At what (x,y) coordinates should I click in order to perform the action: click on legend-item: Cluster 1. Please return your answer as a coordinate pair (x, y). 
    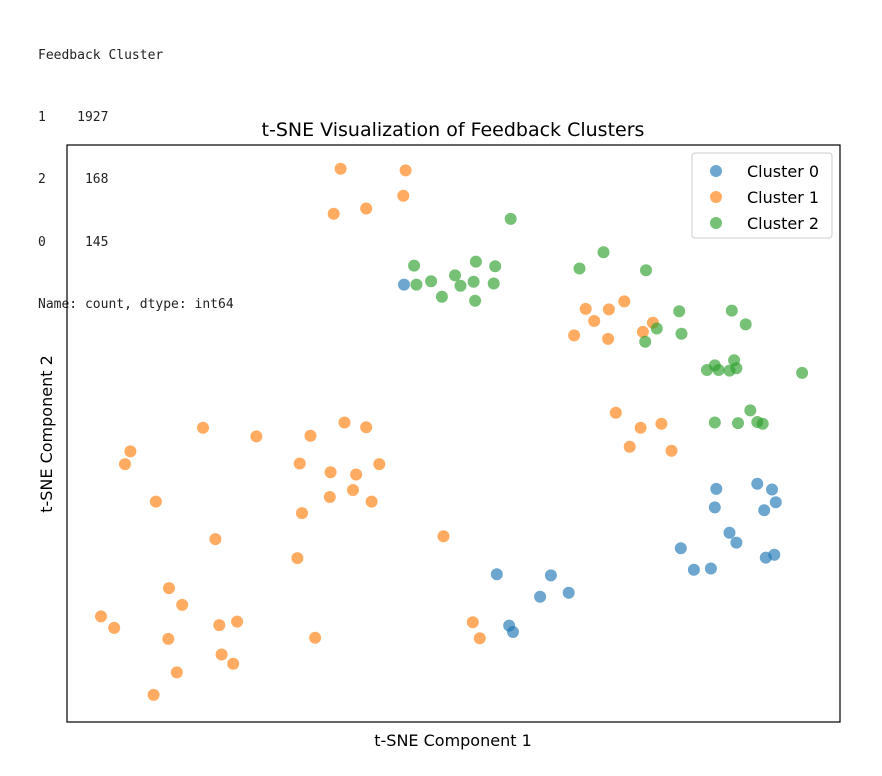
    Looking at the image, I should click on (764, 197).